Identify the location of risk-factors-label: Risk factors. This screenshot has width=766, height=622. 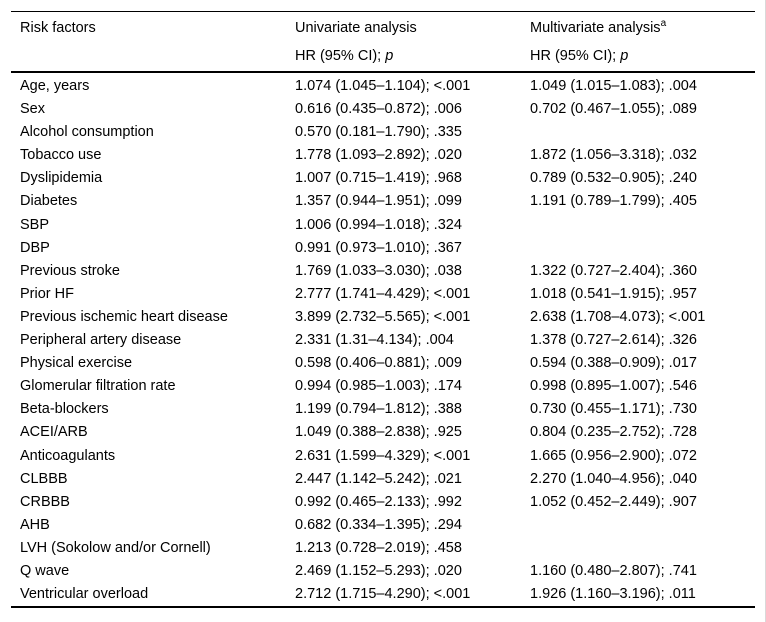
(58, 28).